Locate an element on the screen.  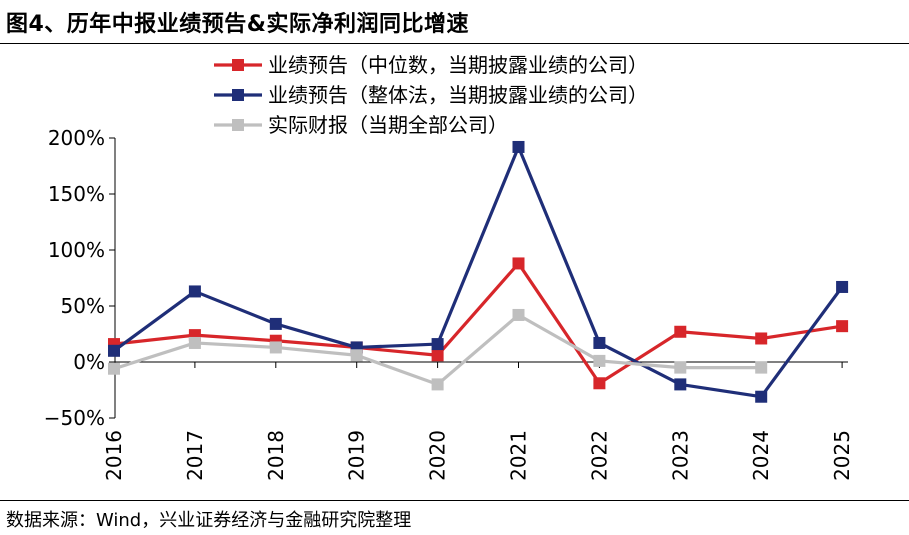
x-tick-label: 2018 is located at coordinates (276, 455).